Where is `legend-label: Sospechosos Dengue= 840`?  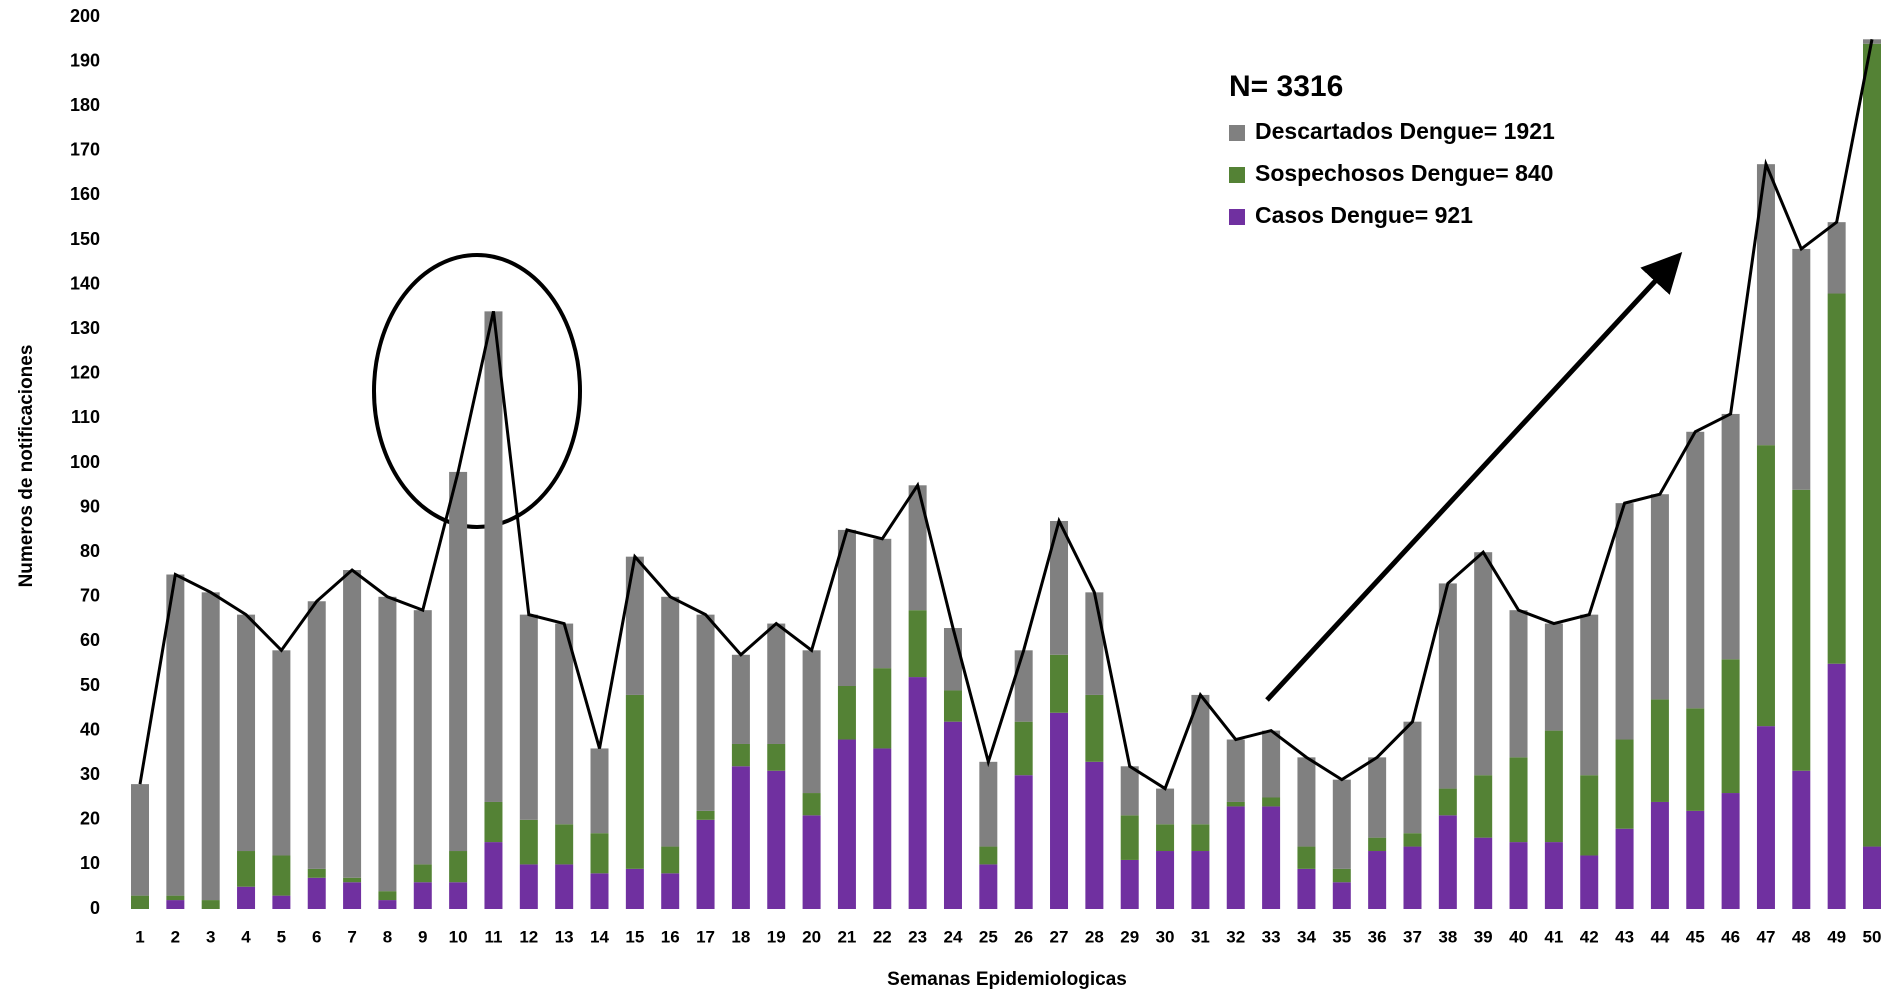 legend-label: Sospechosos Dengue= 840 is located at coordinates (1404, 173).